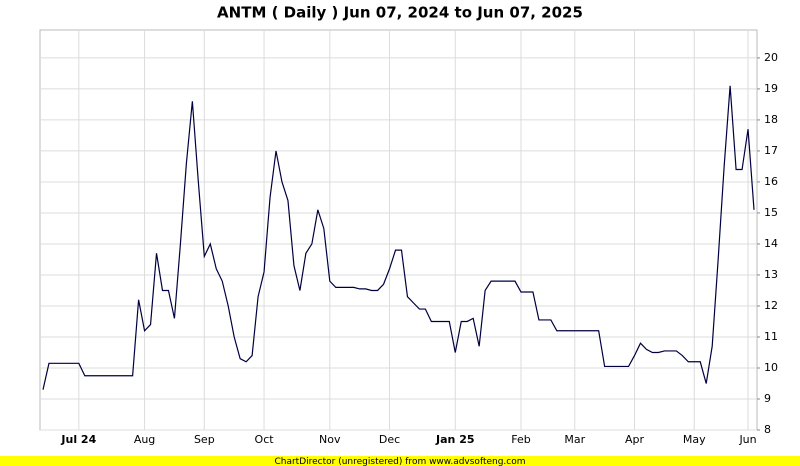 This screenshot has width=800, height=466. What do you see at coordinates (520, 439) in the screenshot?
I see `x-tick-label: Feb` at bounding box center [520, 439].